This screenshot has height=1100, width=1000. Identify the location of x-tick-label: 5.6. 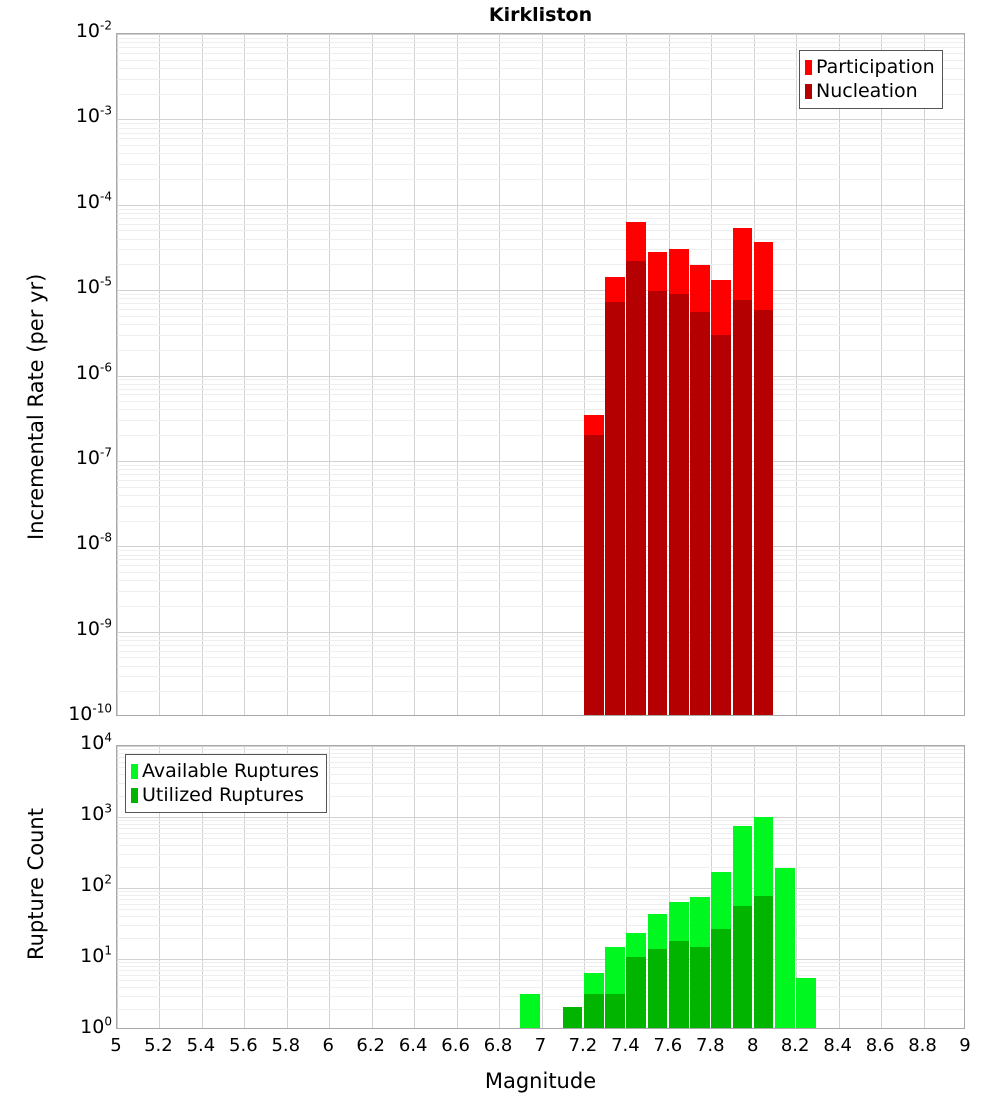
(243, 1045).